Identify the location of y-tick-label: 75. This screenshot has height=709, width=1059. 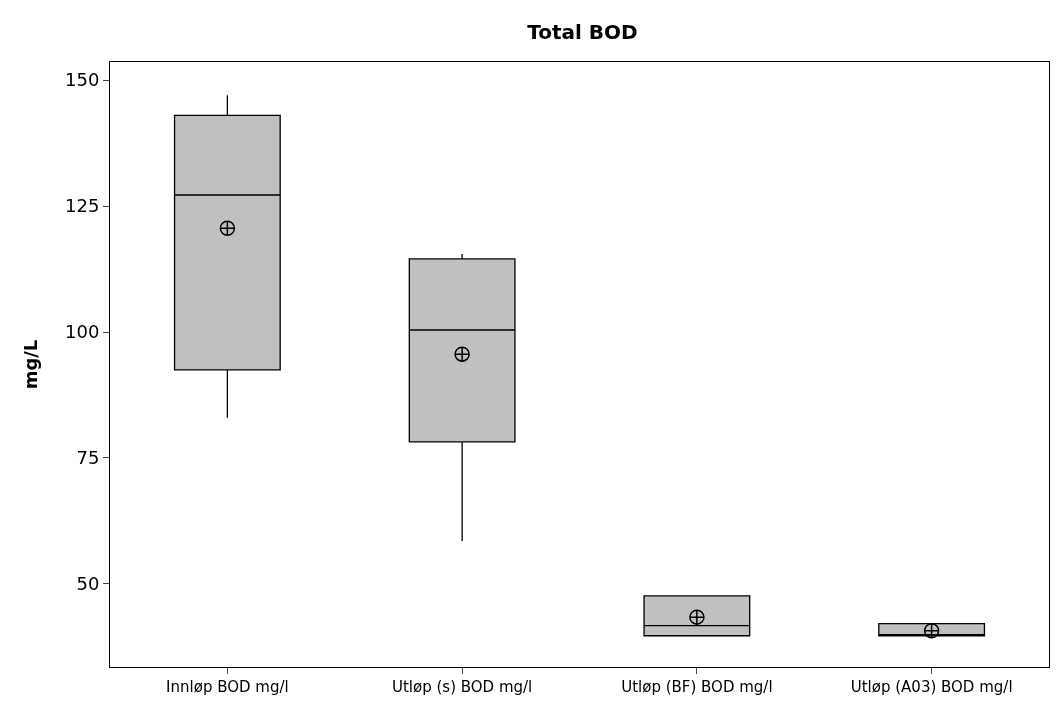
(88, 458).